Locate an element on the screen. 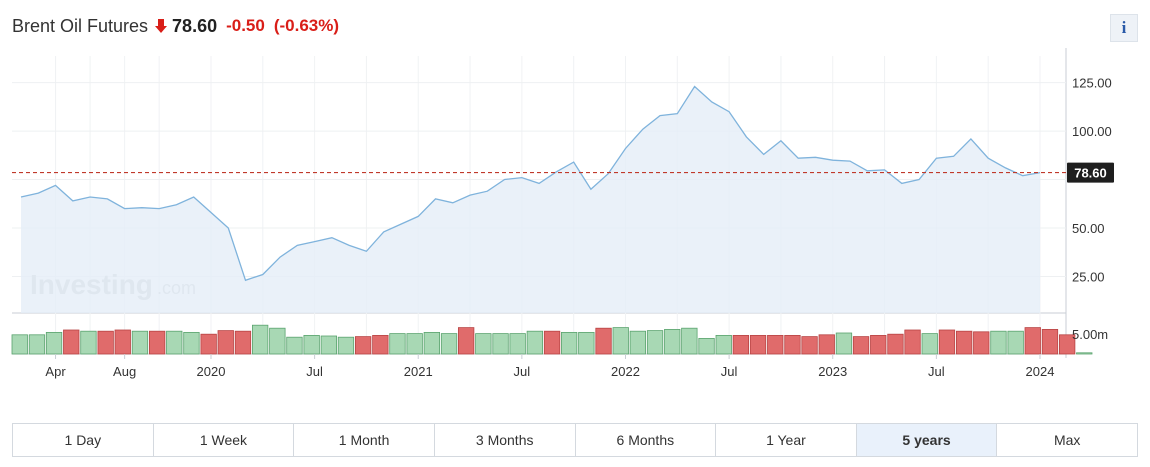  x-tick-label: 2020 is located at coordinates (211, 371).